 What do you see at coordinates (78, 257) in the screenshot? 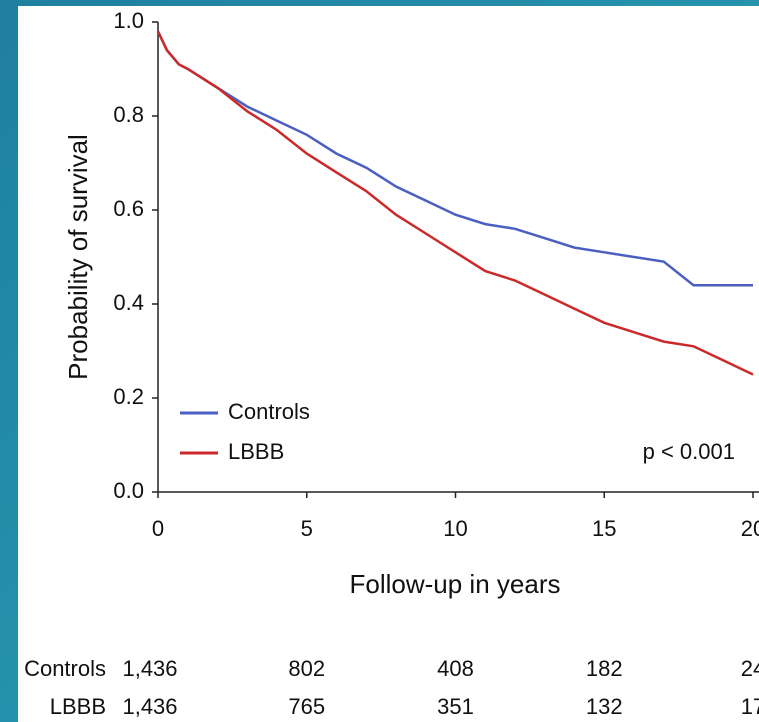
I see `y-axis-label: Probability of survival` at bounding box center [78, 257].